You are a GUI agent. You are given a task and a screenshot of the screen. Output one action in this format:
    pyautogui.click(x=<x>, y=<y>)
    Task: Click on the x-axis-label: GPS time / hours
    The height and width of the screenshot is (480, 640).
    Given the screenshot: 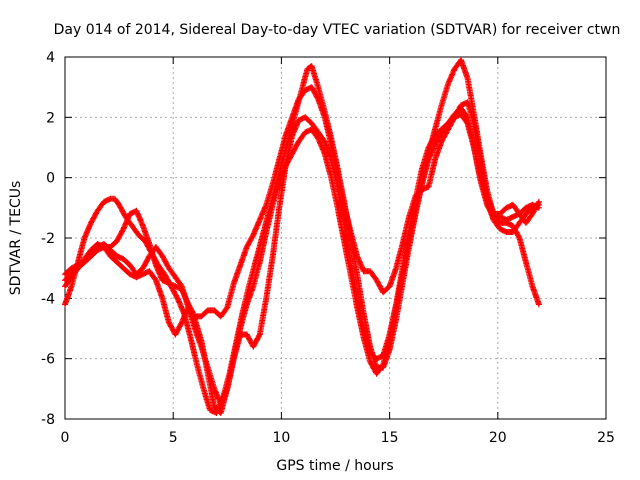 What is the action you would take?
    pyautogui.click(x=334, y=466)
    